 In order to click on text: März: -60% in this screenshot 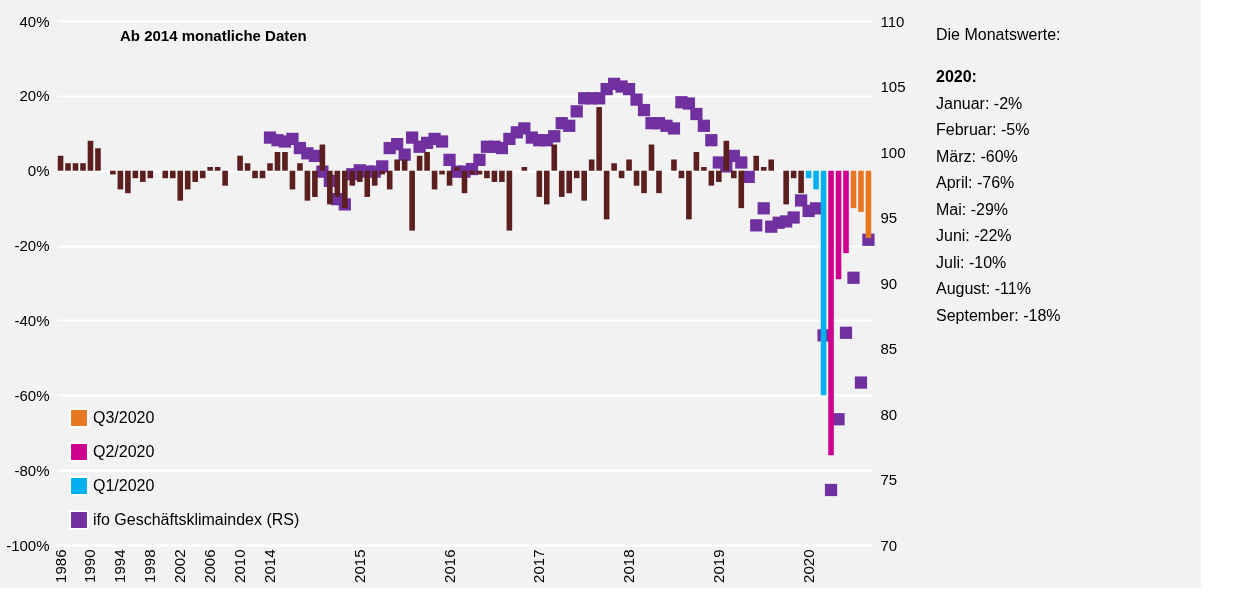, I will do `click(977, 156)`.